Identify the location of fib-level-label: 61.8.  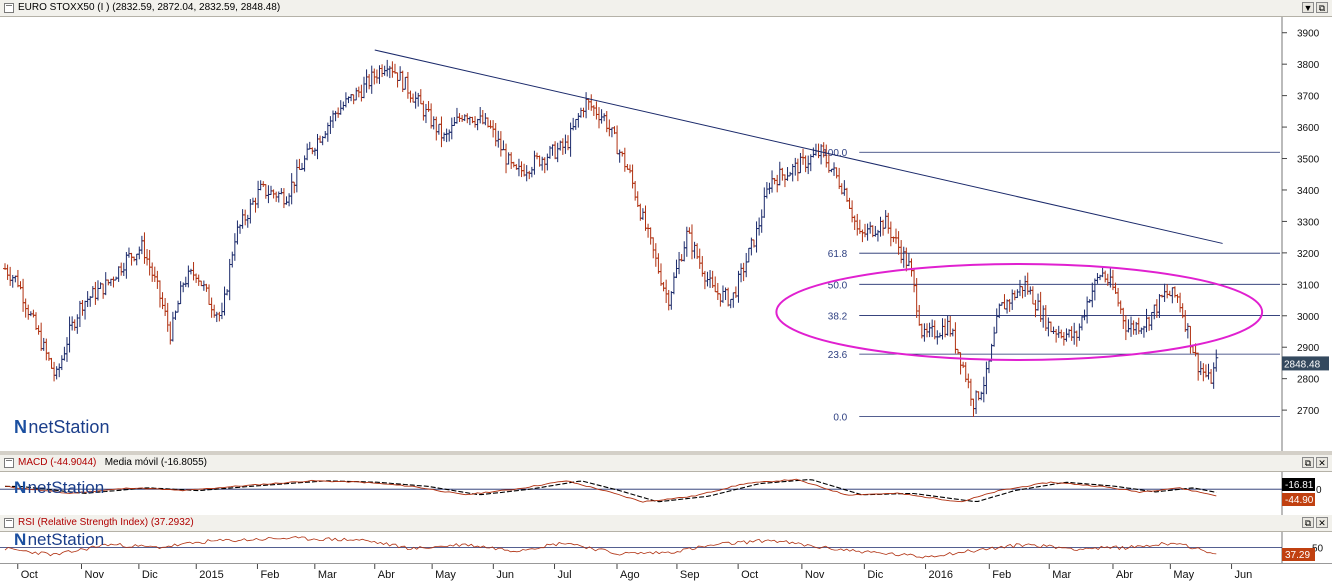
(838, 254).